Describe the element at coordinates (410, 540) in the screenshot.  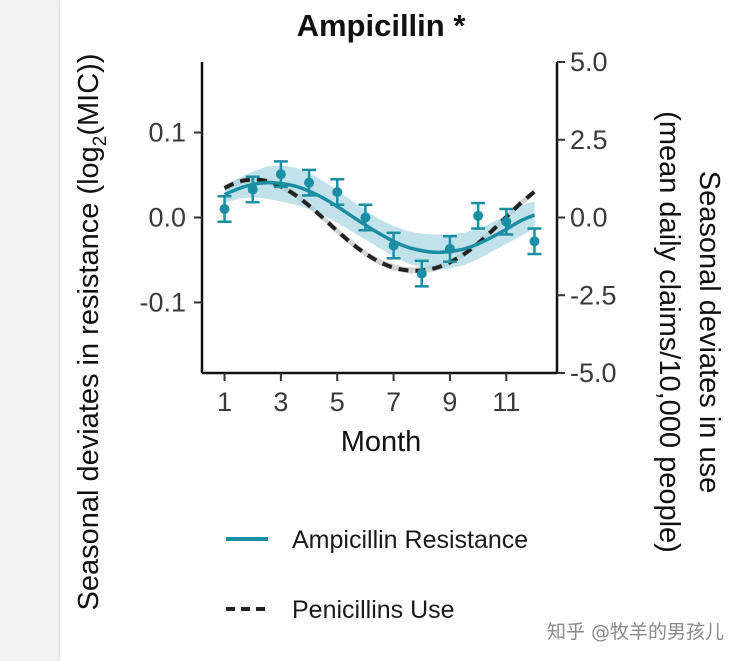
I see `legend-resistance-label: Ampicillin Resistance` at that location.